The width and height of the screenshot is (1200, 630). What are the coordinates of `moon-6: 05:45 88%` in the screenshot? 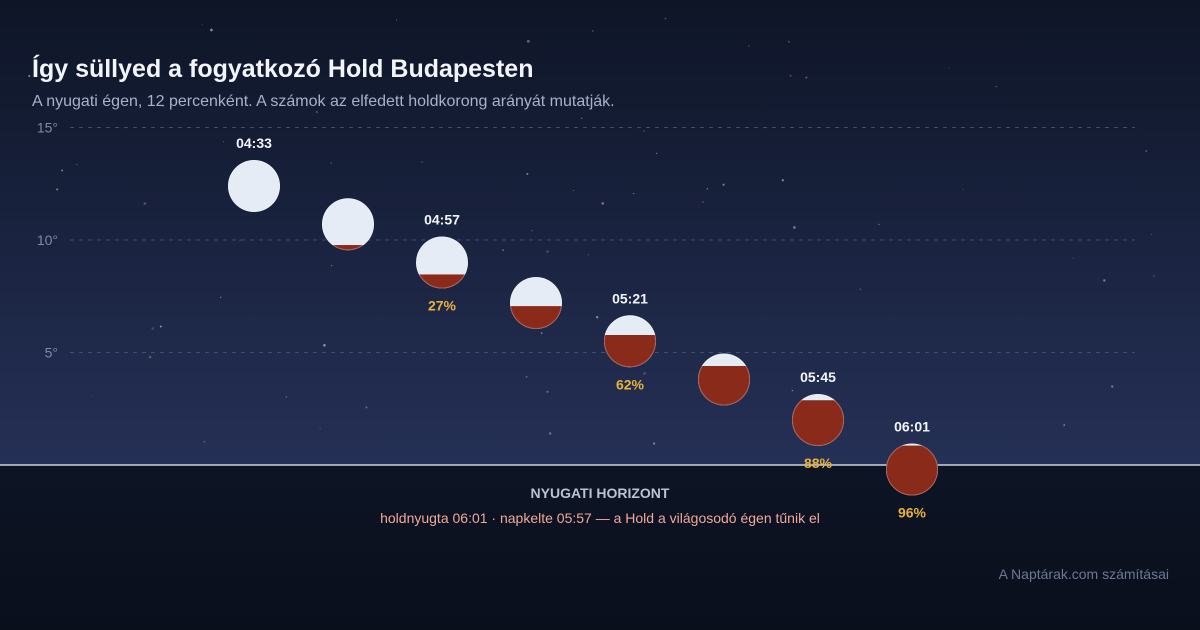 It's located at (818, 420).